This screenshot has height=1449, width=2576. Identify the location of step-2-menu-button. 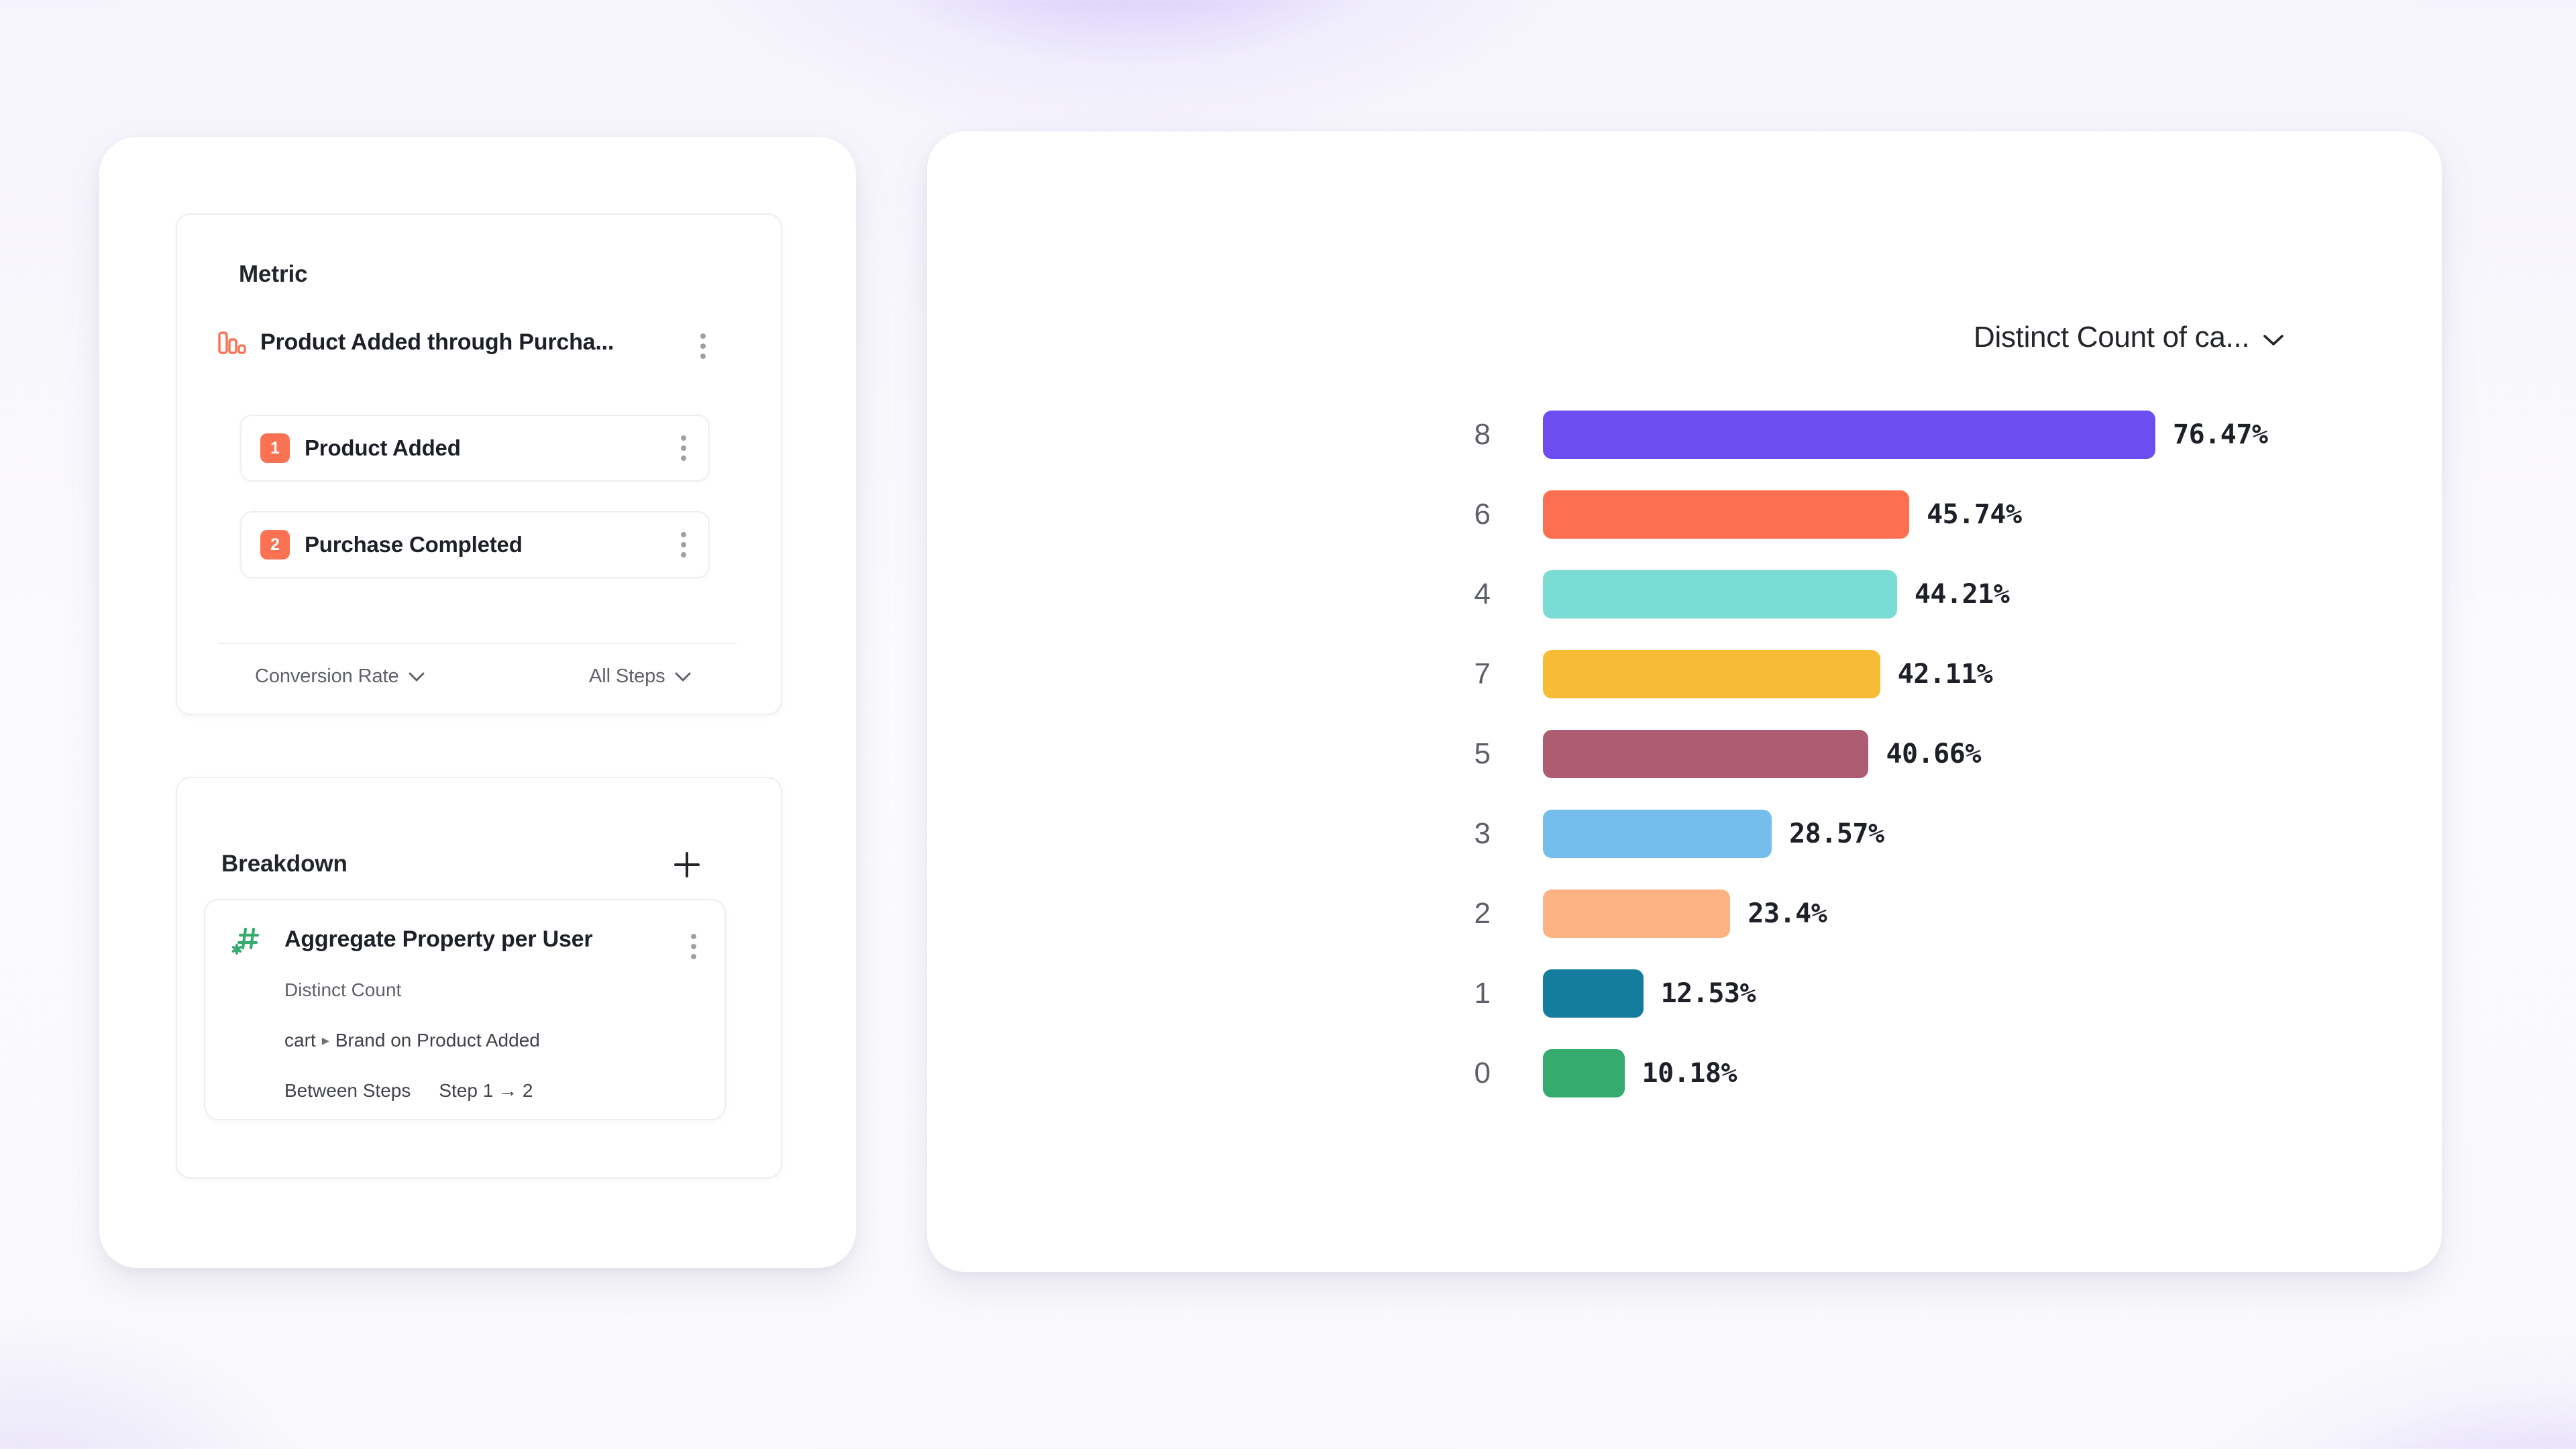
(684, 544).